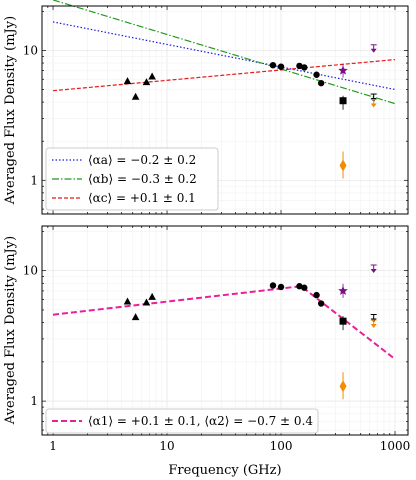  Describe the element at coordinates (166, 446) in the screenshot. I see `x-tick-label: 10` at that location.